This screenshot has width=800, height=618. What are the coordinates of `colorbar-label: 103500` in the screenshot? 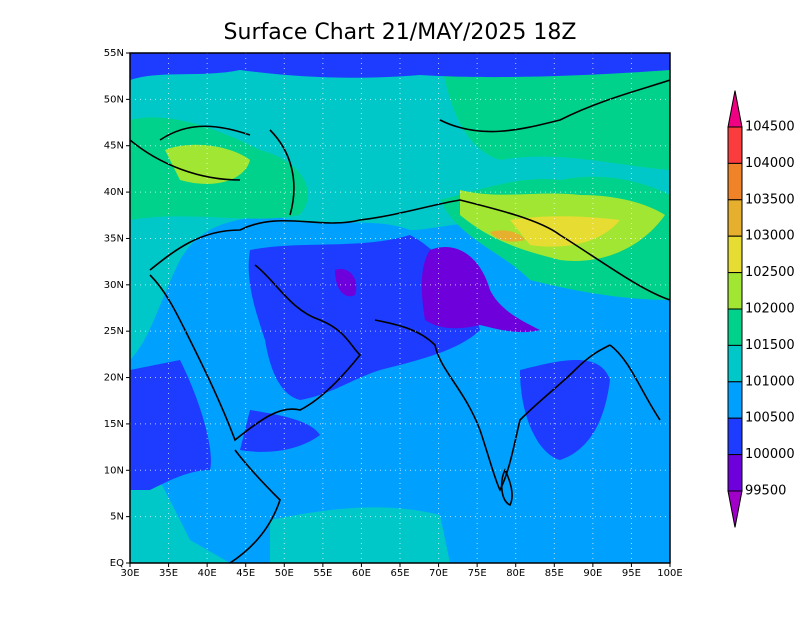 It's located at (770, 199).